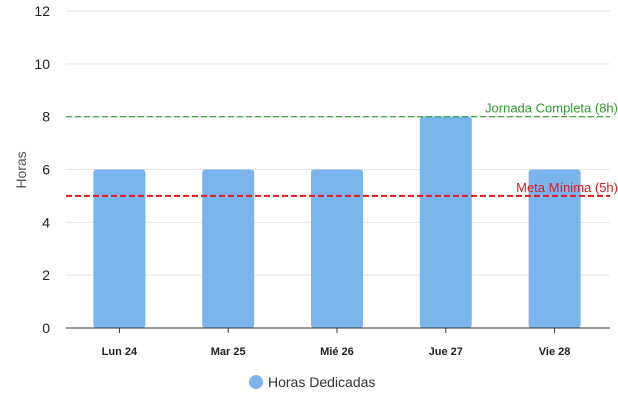 This screenshot has width=618, height=419. I want to click on y-tick-label: 6, so click(46, 170).